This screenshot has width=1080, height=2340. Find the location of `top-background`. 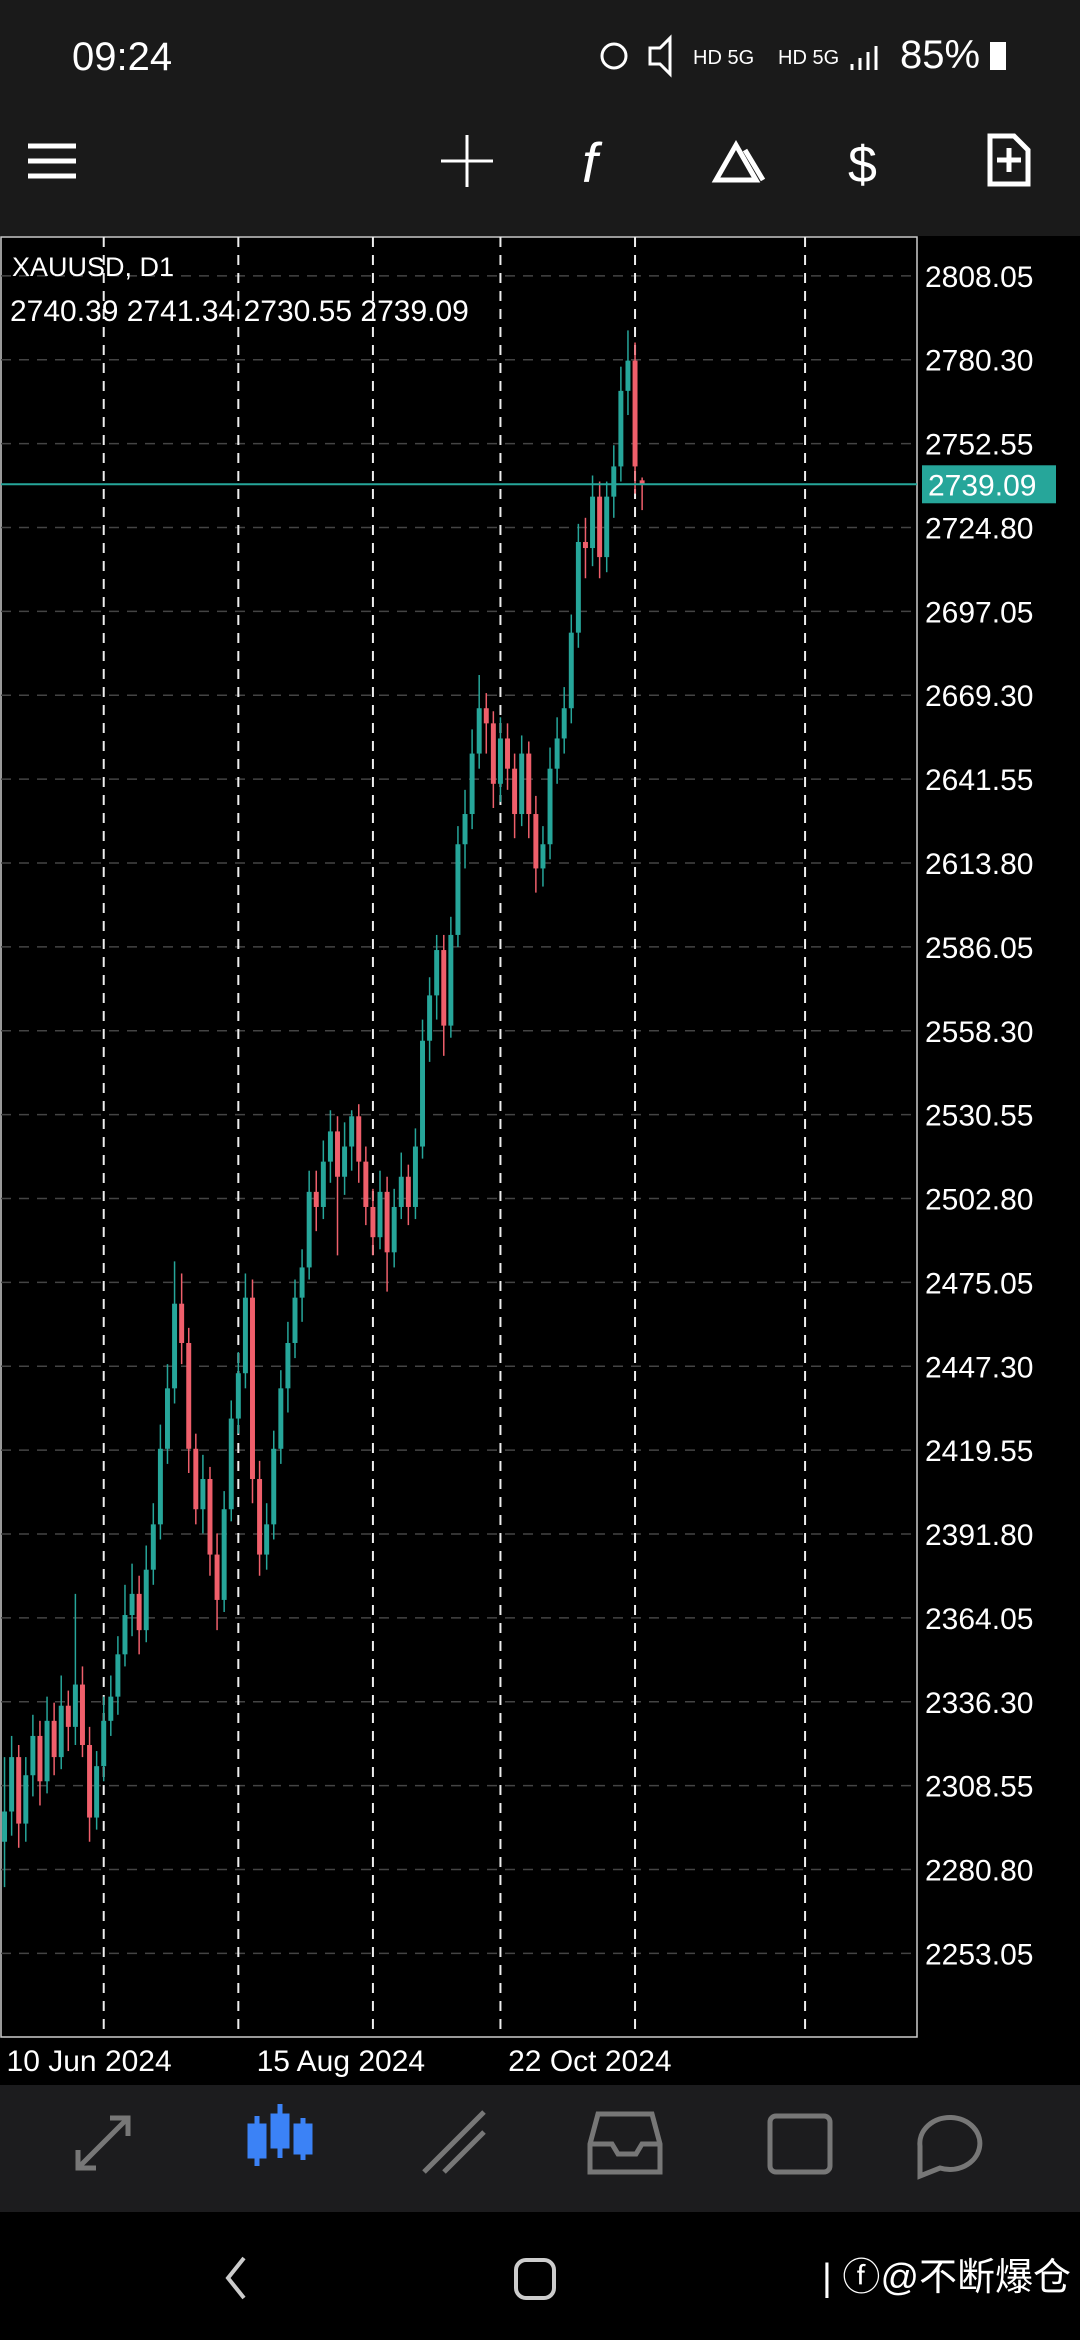

top-background is located at coordinates (540, 118).